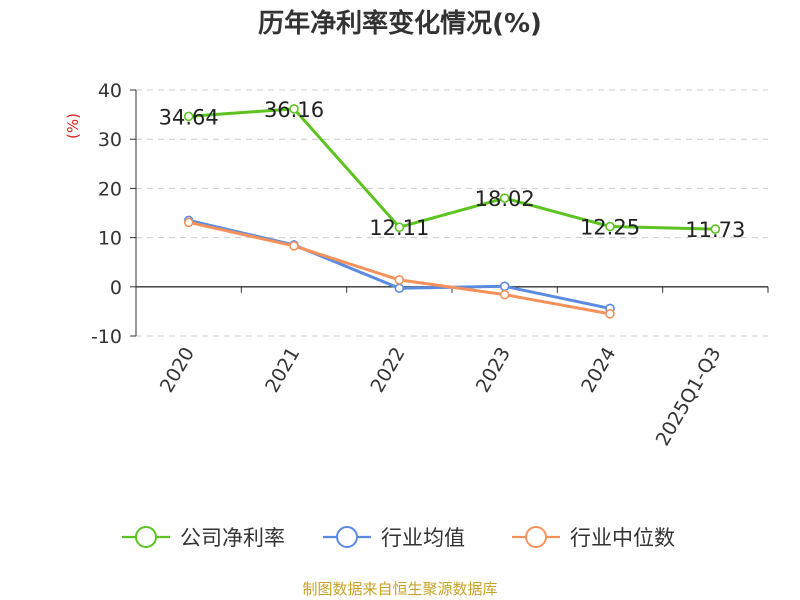 The width and height of the screenshot is (800, 600). Describe the element at coordinates (423, 538) in the screenshot. I see `legend-label: 行业均值` at that location.